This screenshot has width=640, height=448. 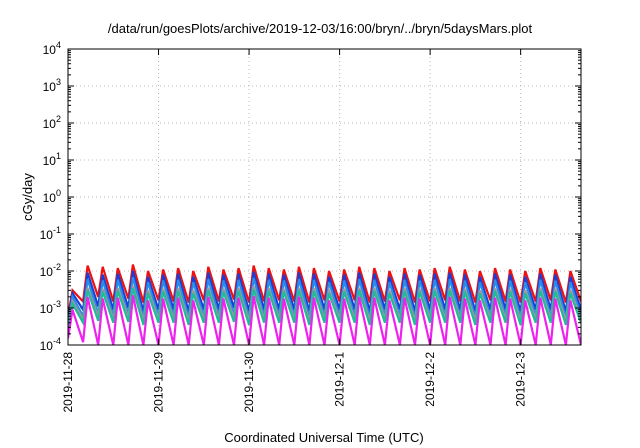 What do you see at coordinates (52, 48) in the screenshot?
I see `y-tick-label: 10⁴` at bounding box center [52, 48].